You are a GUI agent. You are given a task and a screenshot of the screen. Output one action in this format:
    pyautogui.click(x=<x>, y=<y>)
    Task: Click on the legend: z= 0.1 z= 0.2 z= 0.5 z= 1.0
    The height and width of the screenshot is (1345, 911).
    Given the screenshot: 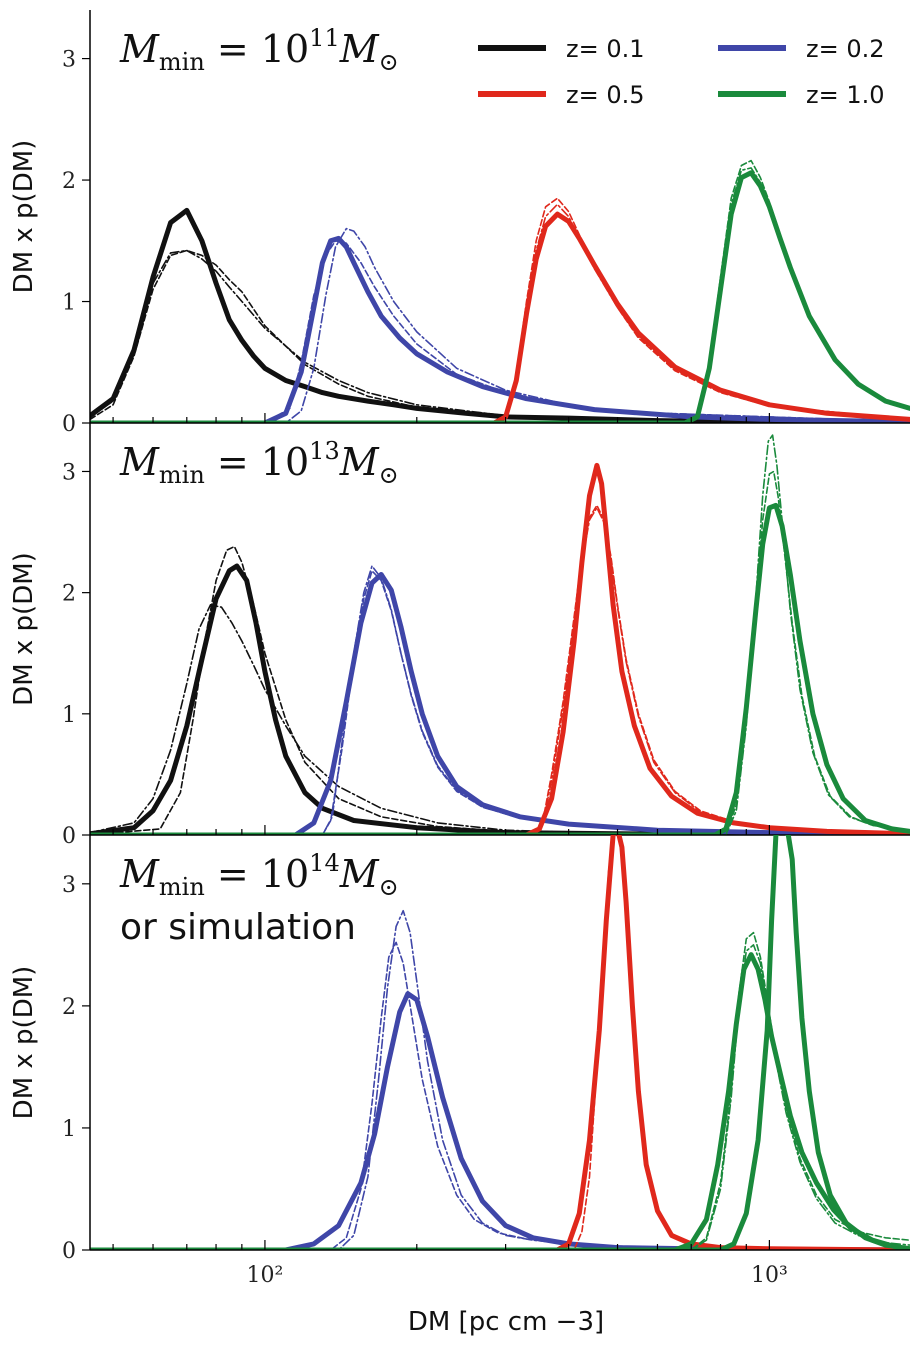 What is the action you would take?
    pyautogui.click(x=681, y=72)
    